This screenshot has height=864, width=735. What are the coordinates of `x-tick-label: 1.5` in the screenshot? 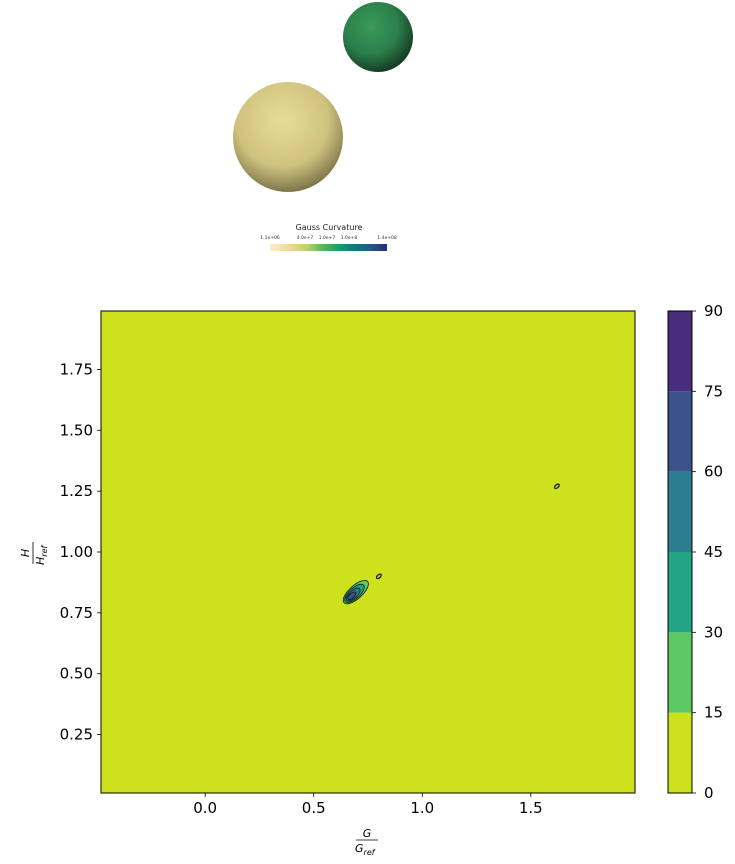 It's located at (531, 808).